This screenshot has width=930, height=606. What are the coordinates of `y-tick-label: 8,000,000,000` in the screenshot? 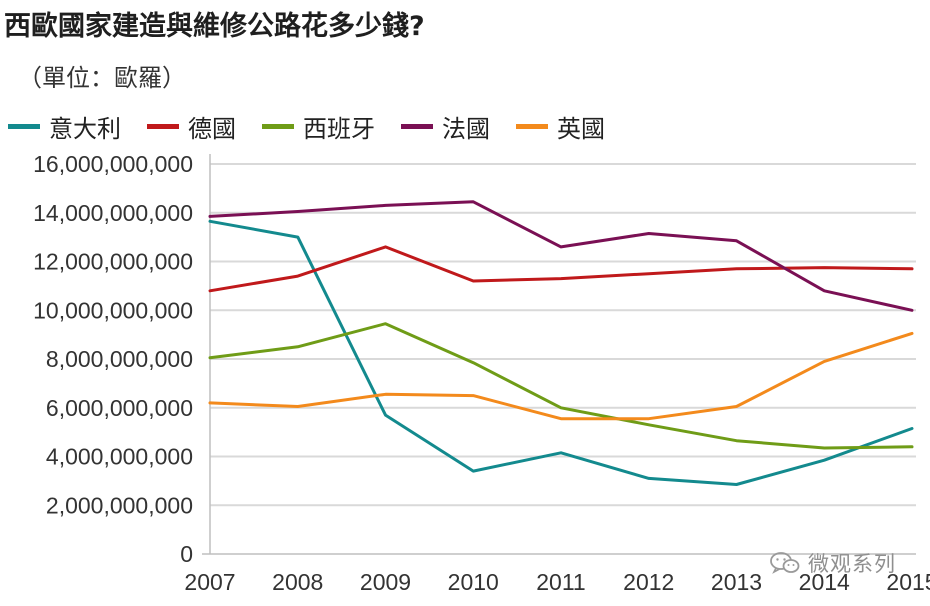 It's located at (119, 359).